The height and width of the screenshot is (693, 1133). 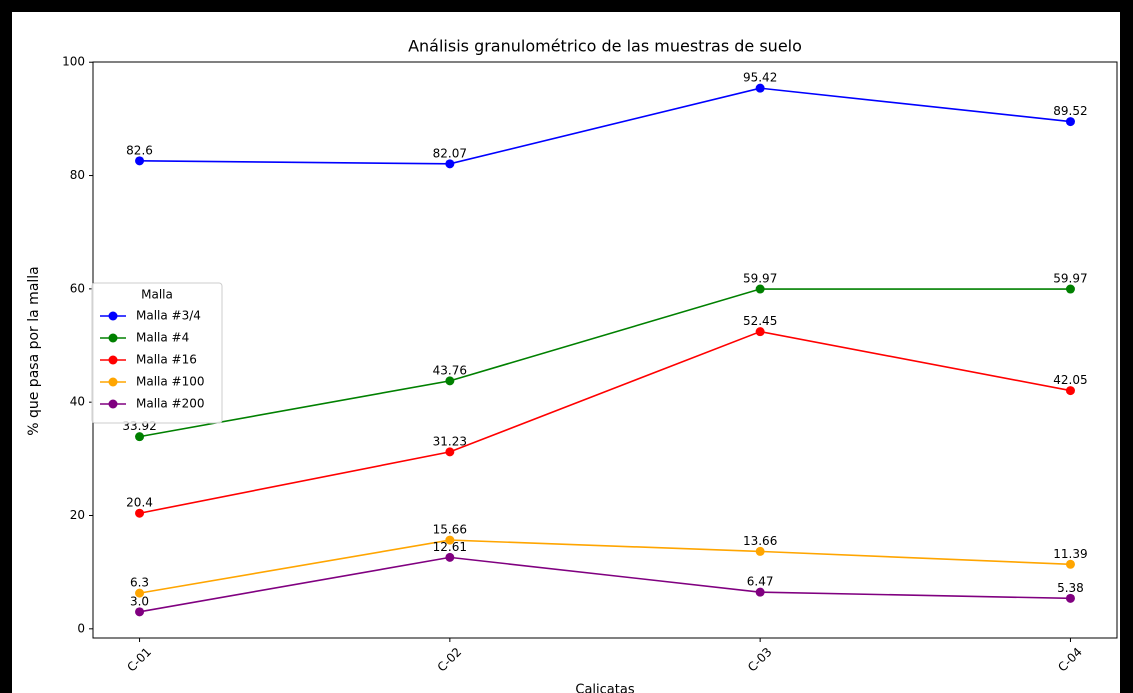 What do you see at coordinates (450, 441) in the screenshot?
I see `data-label: 31.23` at bounding box center [450, 441].